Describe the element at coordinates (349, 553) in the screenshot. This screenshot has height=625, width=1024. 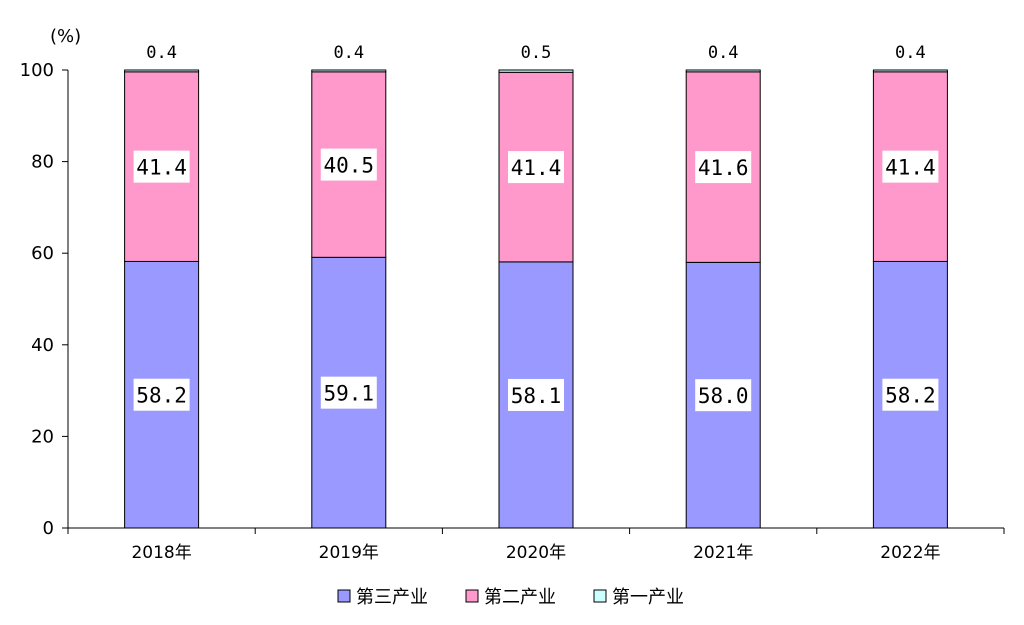
I see `x-tick-label: 2019年` at that location.